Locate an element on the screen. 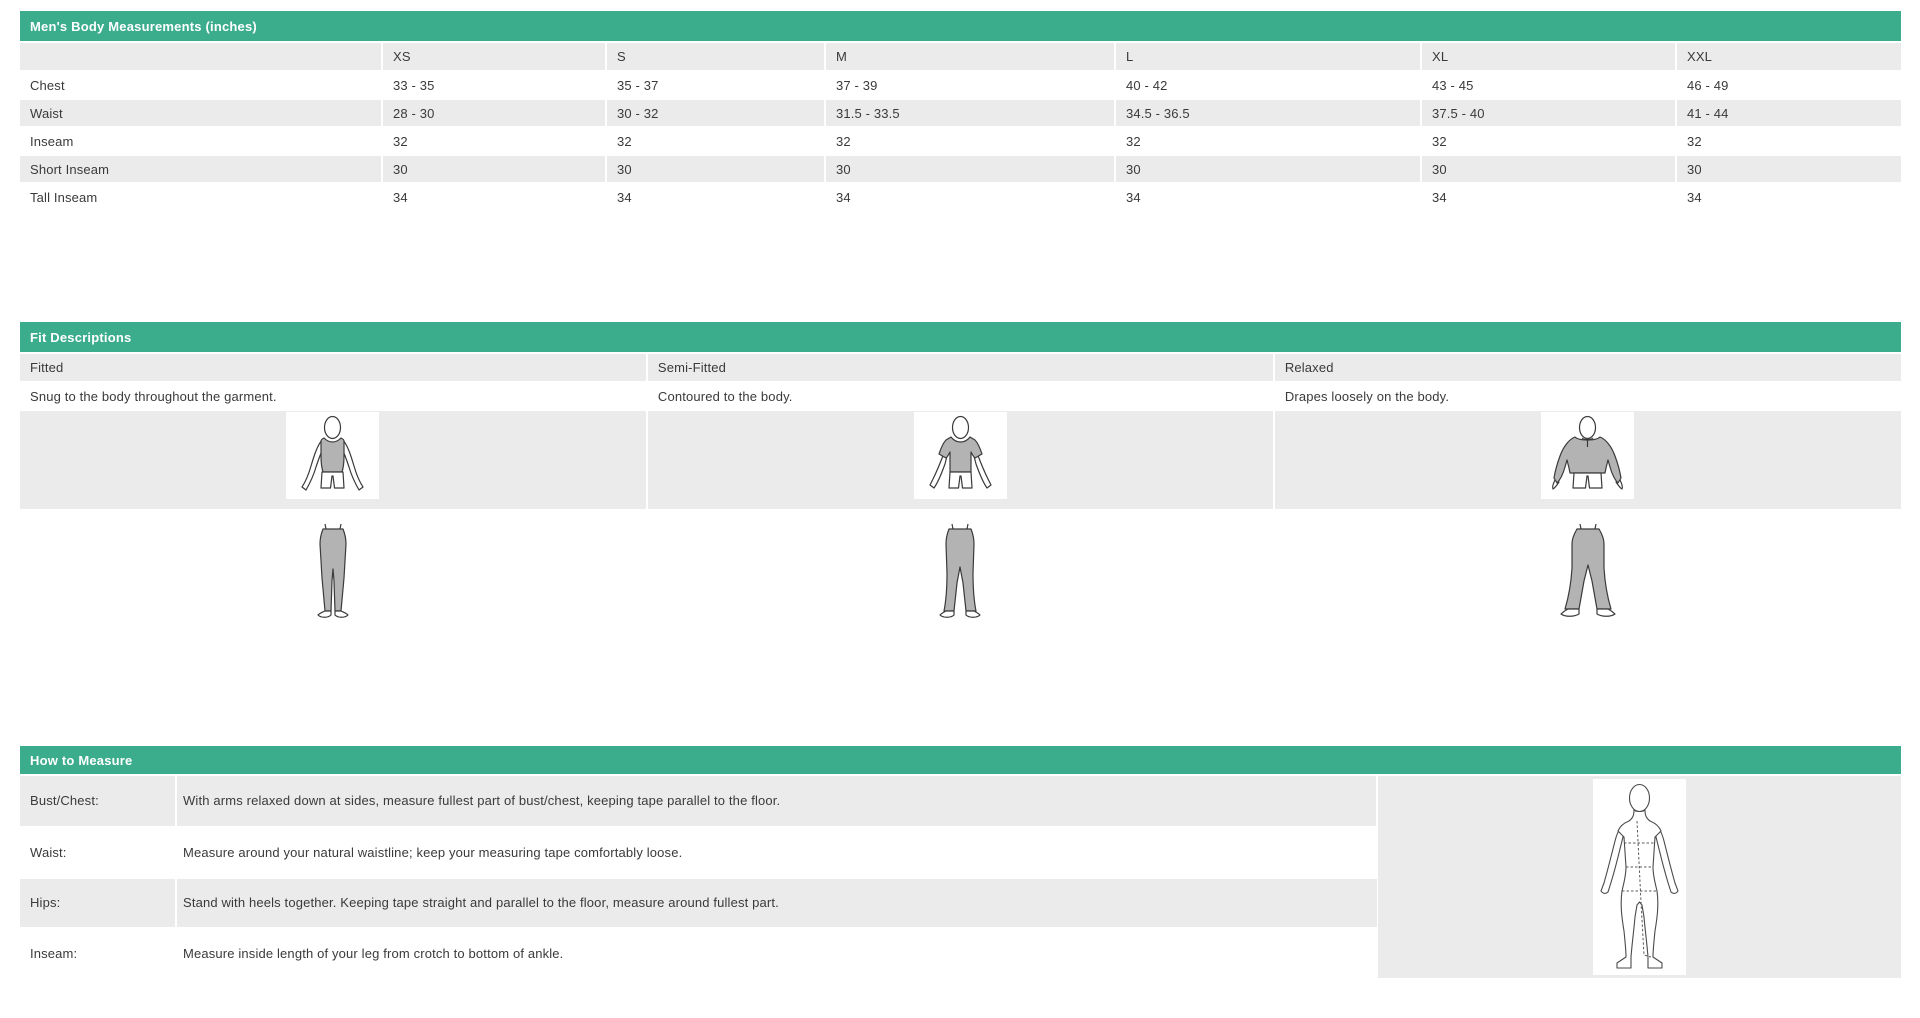  row-label: Waist is located at coordinates (201, 113).